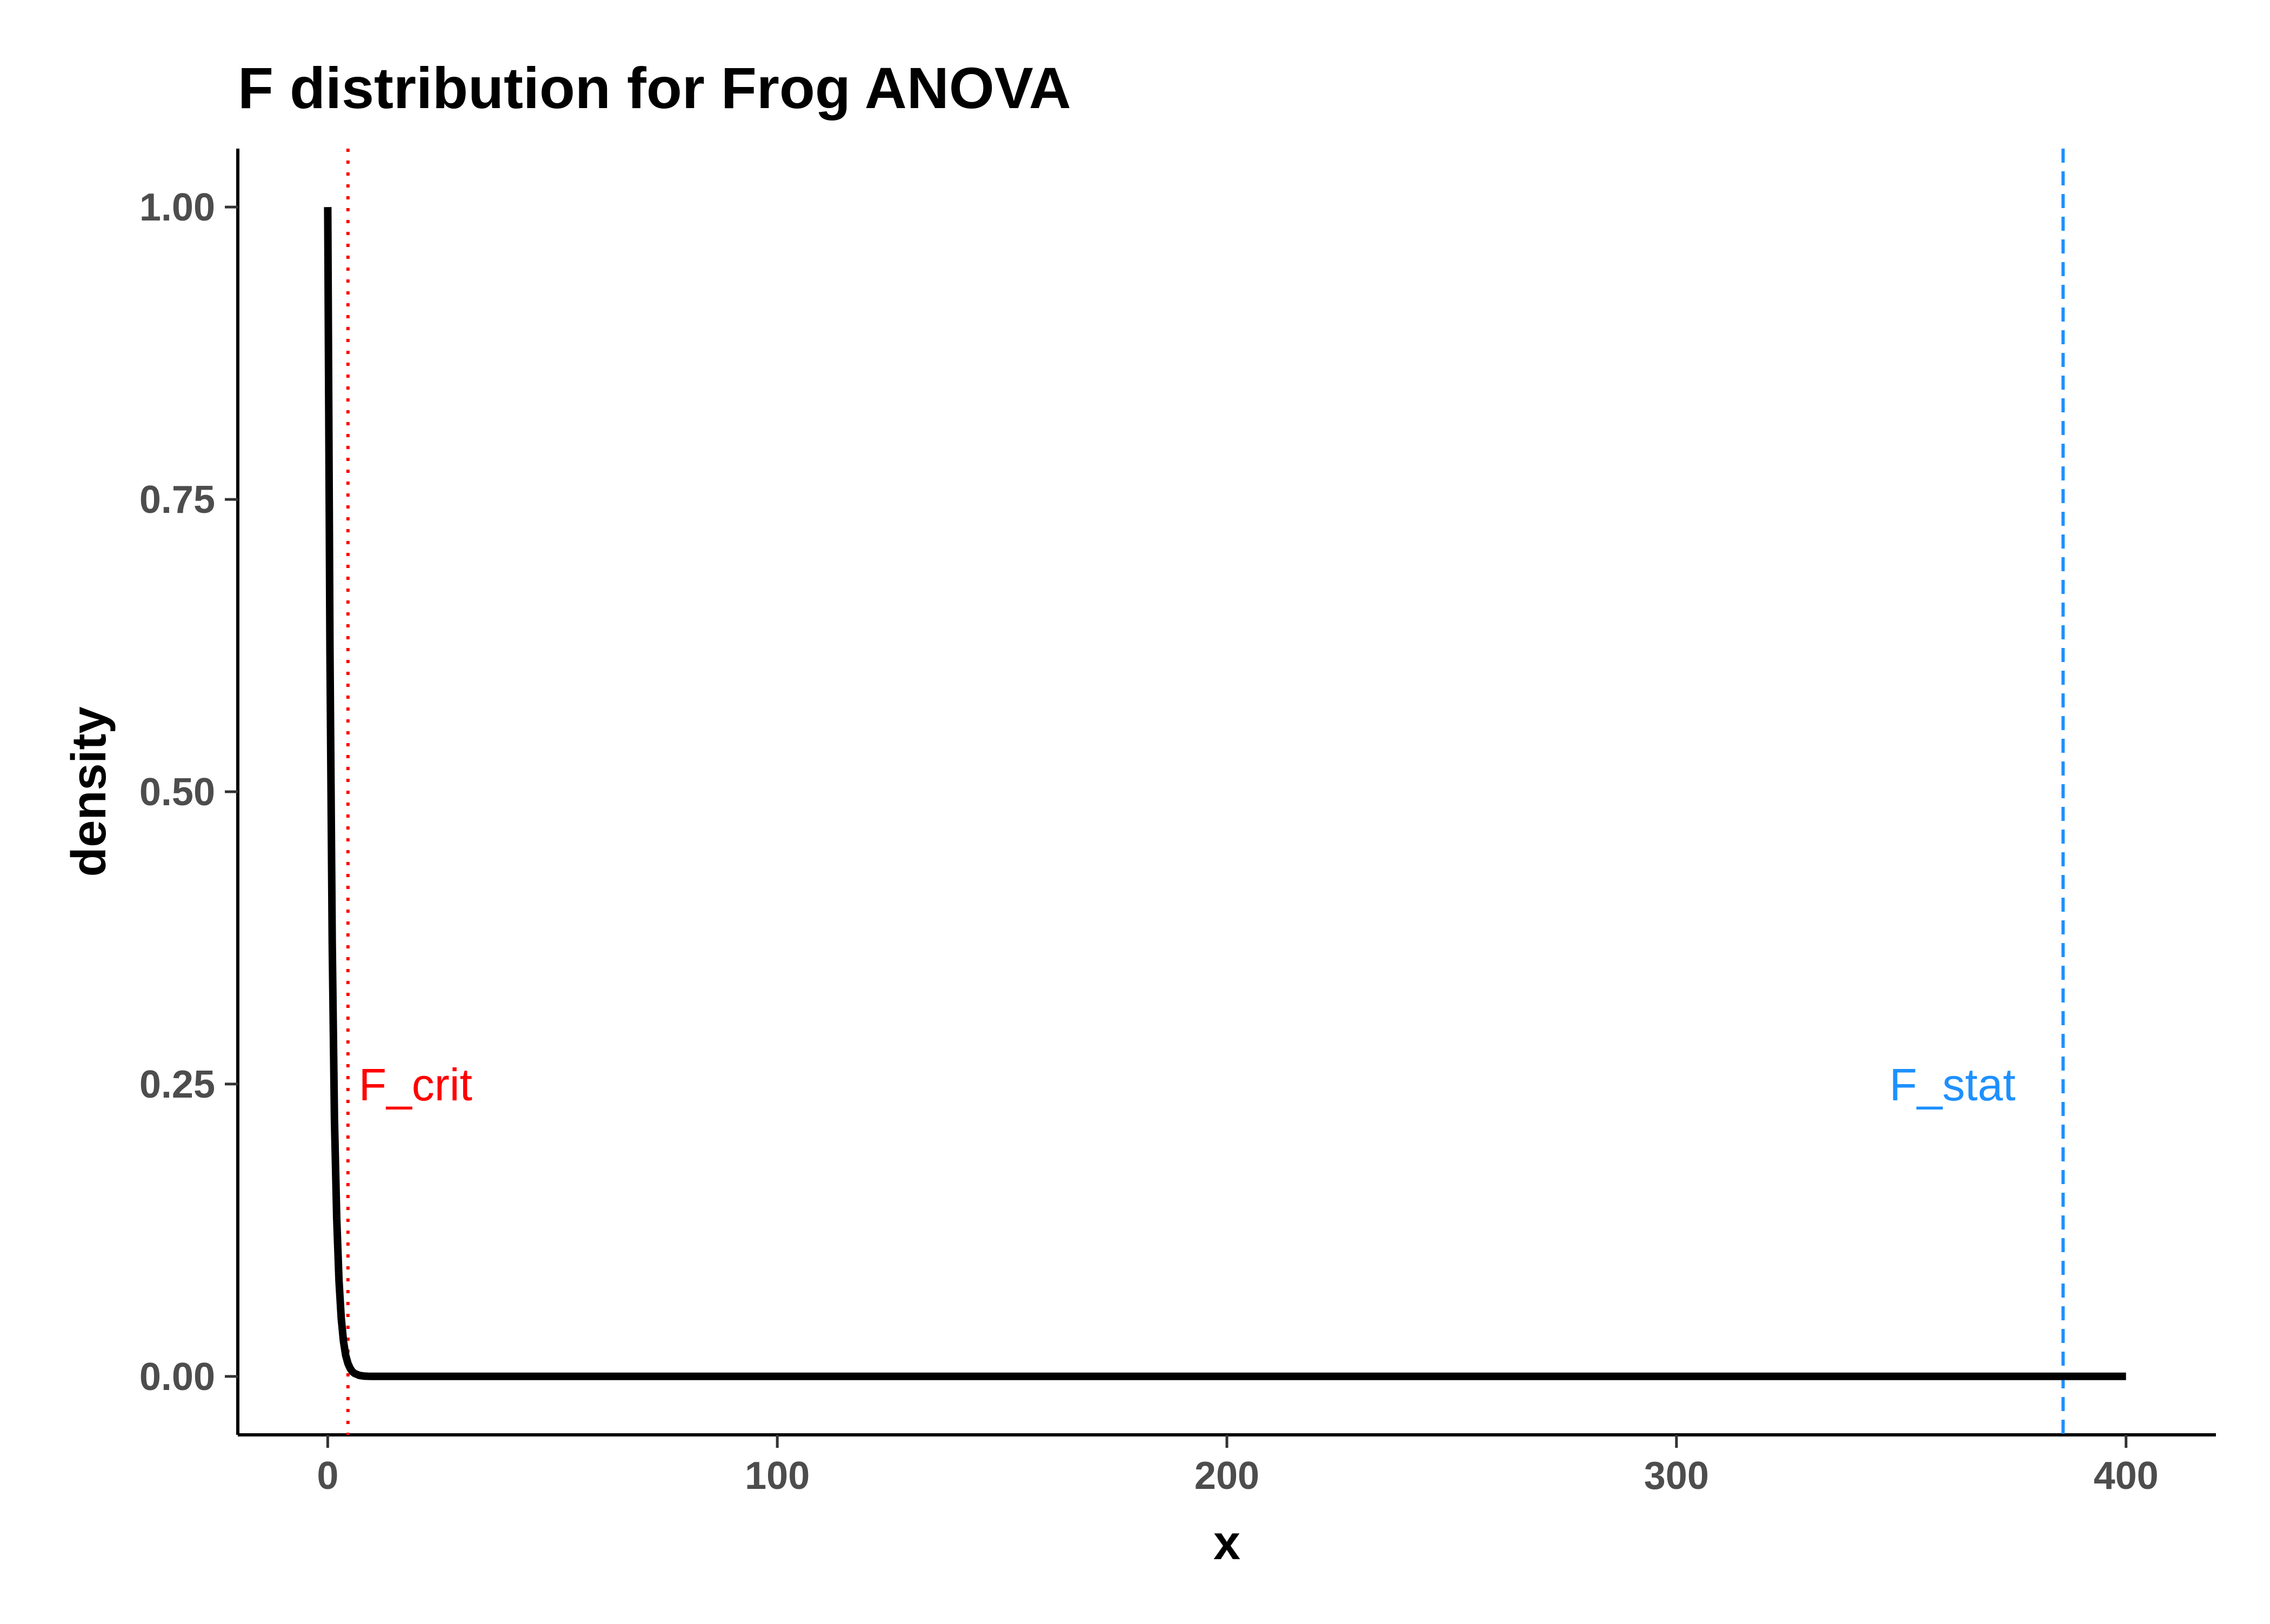  Describe the element at coordinates (177, 793) in the screenshot. I see `y-tick-label: 0.50` at that location.